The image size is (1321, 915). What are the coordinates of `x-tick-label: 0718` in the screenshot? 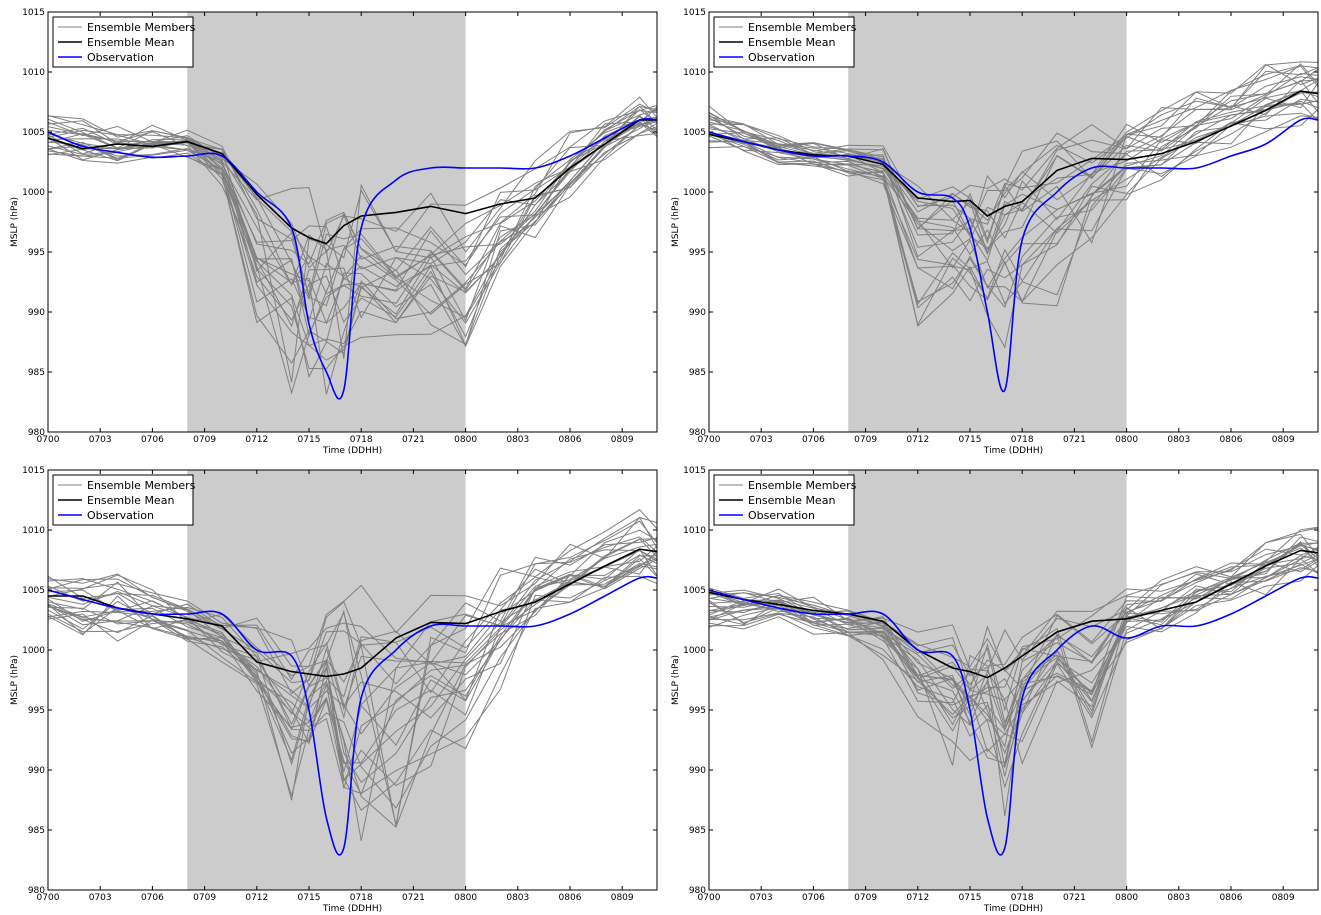 It's located at (361, 898).